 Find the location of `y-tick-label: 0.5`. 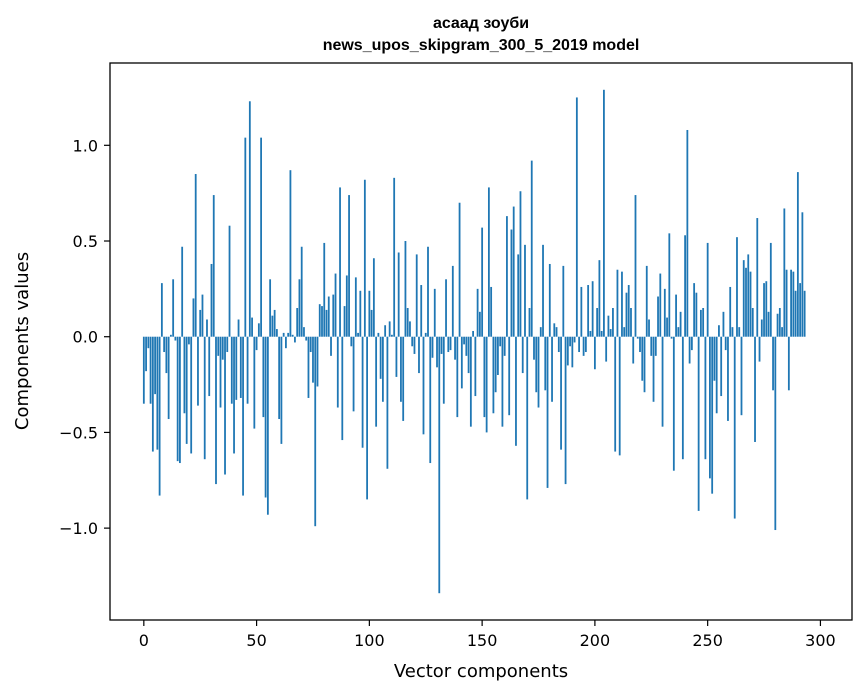

y-tick-label: 0.5 is located at coordinates (85, 241).